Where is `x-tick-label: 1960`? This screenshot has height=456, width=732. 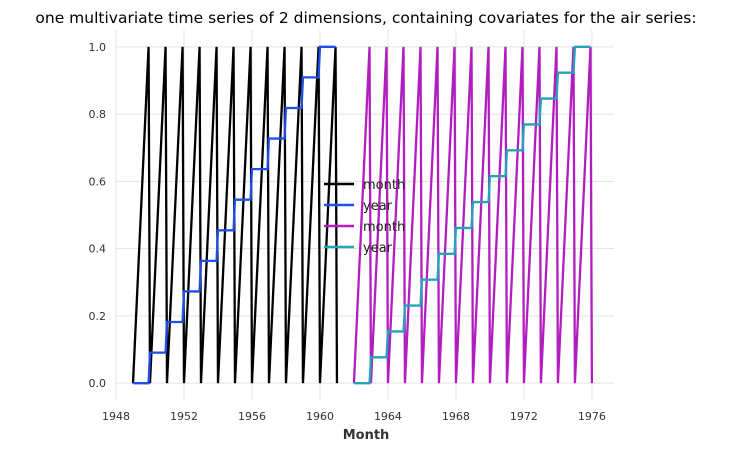 x-tick-label: 1960 is located at coordinates (320, 416).